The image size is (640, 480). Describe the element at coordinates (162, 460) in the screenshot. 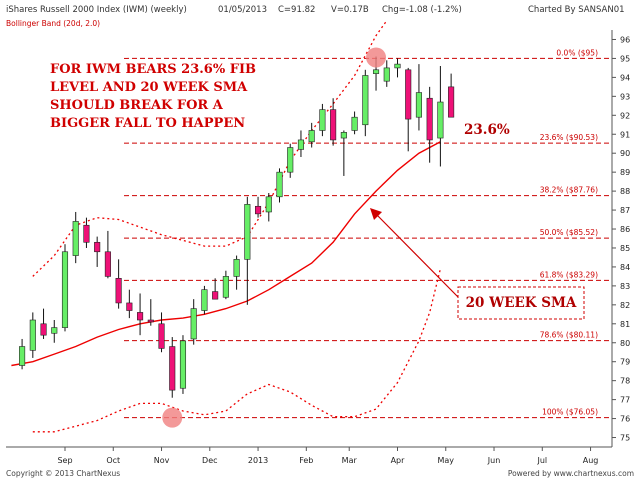

I see `x-tick-label: Nov` at that location.